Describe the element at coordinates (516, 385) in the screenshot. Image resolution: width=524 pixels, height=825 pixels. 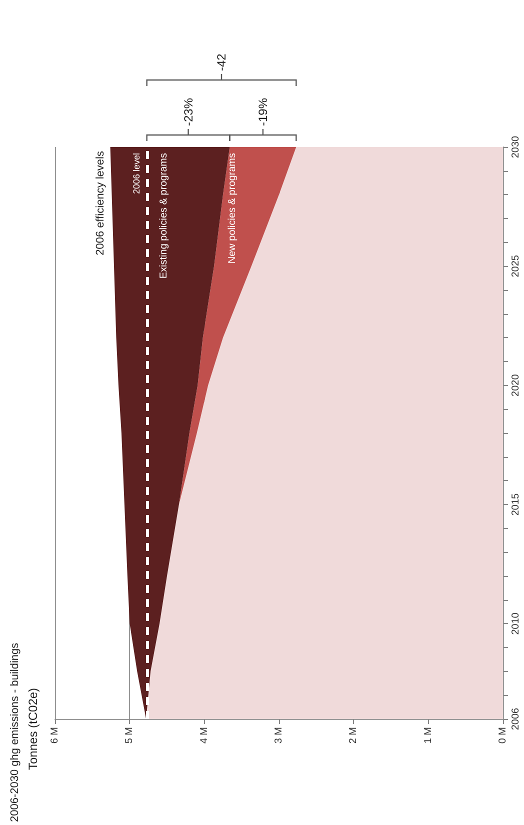
I see `y-tick-label: 2020` at that location.